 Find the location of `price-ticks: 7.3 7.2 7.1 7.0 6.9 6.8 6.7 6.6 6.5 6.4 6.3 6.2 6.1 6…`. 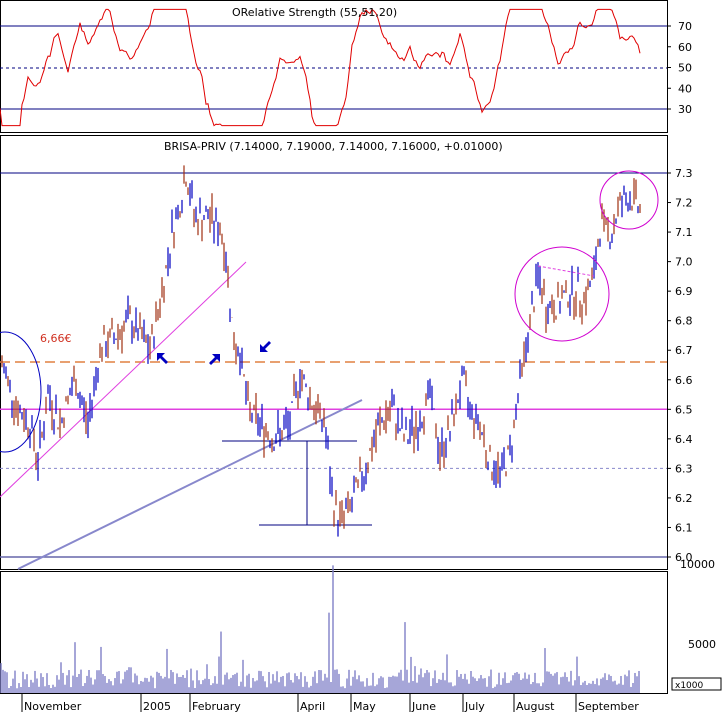

price-ticks: 7.3 7.2 7.1 7.0 6.9 6.8 6.7 6.6 6.5 6.4 6.3 6.2 6.1 6… is located at coordinates (680, 365).